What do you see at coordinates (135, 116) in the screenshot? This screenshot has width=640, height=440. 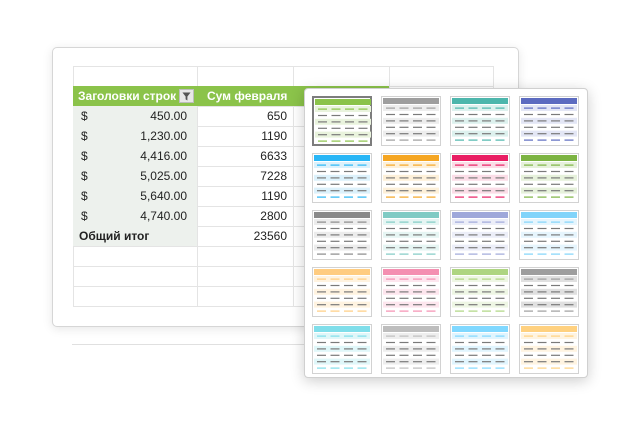 I see `table-row-label: $ 450.00` at bounding box center [135, 116].